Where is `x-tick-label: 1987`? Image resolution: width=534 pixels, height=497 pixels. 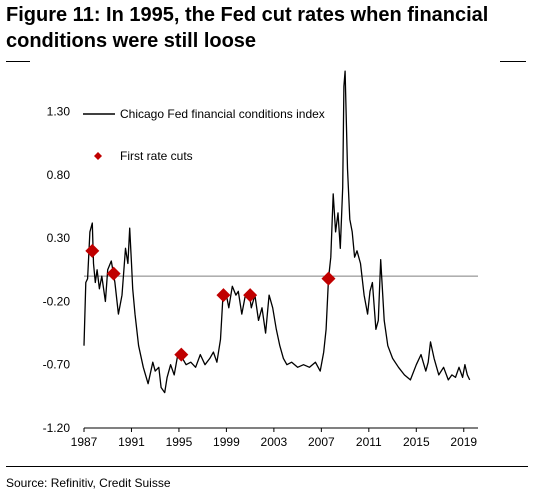
x-tick-label: 1987 is located at coordinates (84, 442).